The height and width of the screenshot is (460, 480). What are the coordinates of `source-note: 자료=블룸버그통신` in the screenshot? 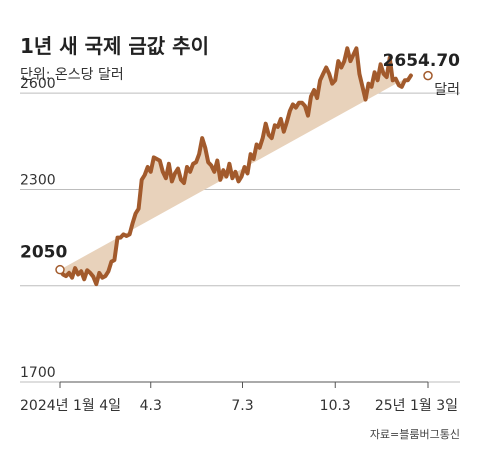 It's located at (414, 434).